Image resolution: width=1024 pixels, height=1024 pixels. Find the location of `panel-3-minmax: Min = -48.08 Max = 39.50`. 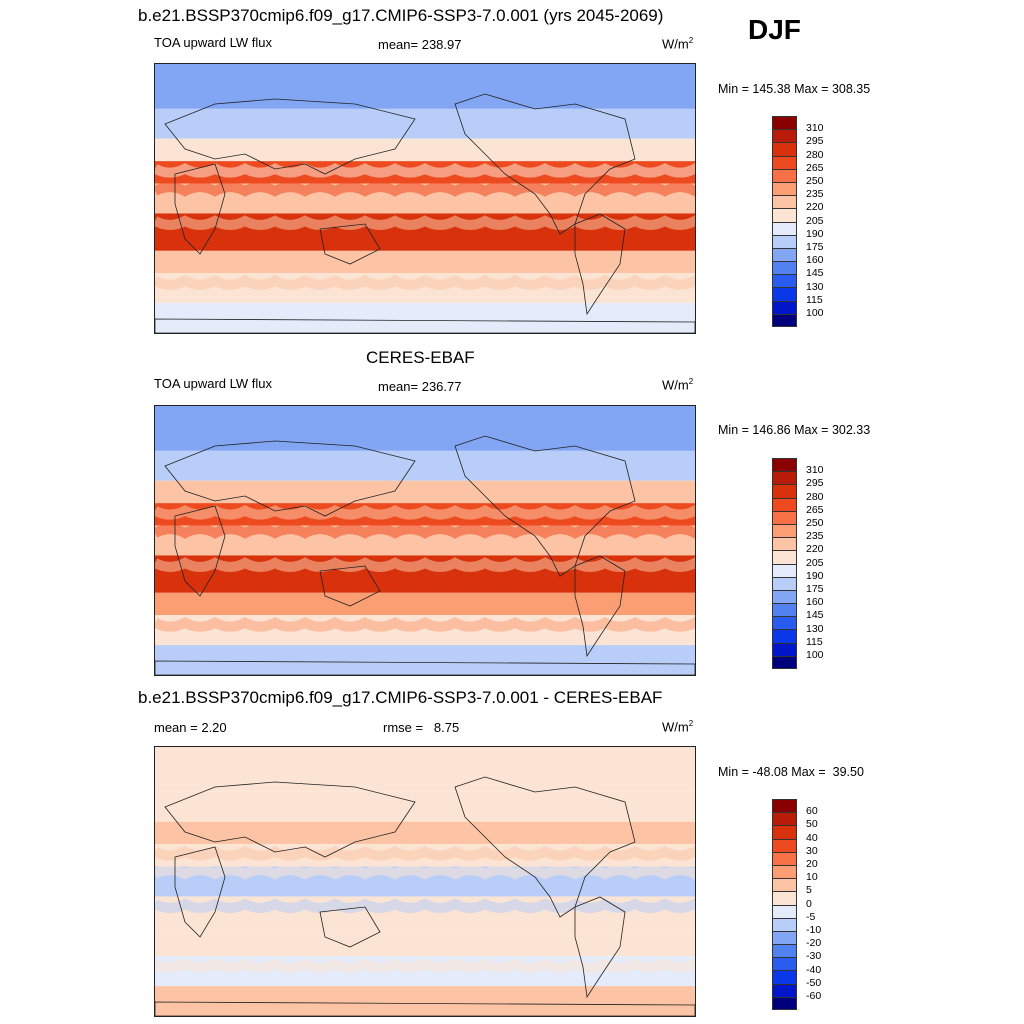

panel-3-minmax: Min = -48.08 Max = 39.50 is located at coordinates (791, 772).